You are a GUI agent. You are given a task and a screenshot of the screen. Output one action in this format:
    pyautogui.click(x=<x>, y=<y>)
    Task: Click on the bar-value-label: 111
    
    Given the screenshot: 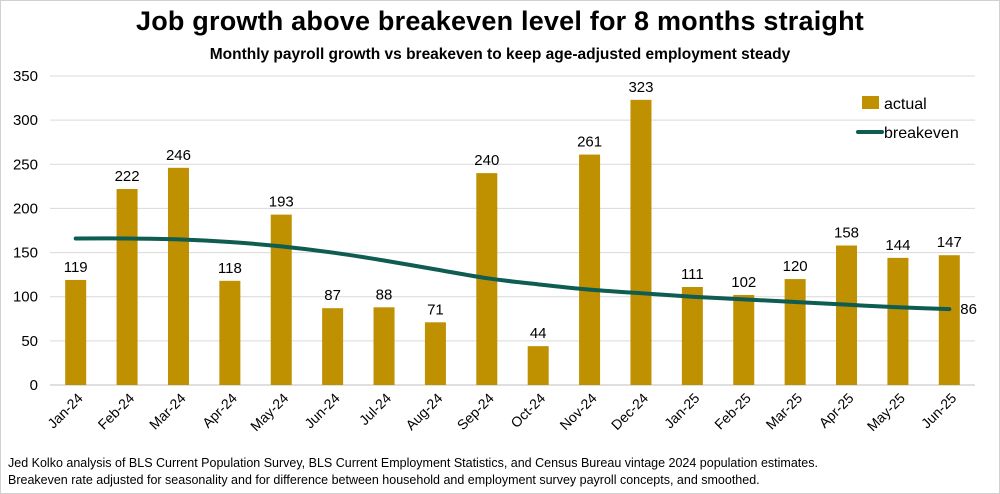 What is the action you would take?
    pyautogui.click(x=692, y=274)
    